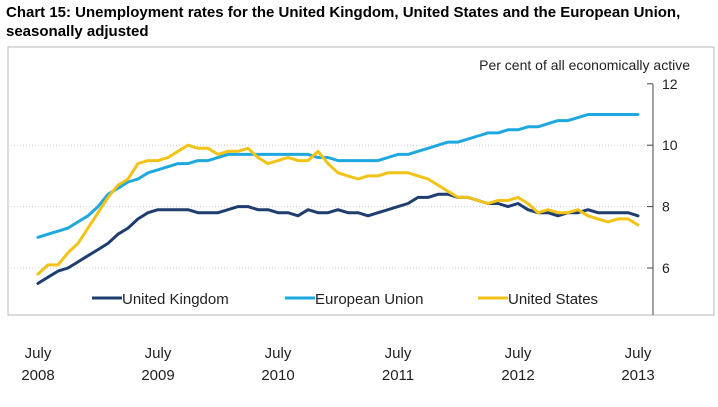 Image resolution: width=718 pixels, height=407 pixels. What do you see at coordinates (637, 375) in the screenshot?
I see `x-tick-label-year: 2013` at bounding box center [637, 375].